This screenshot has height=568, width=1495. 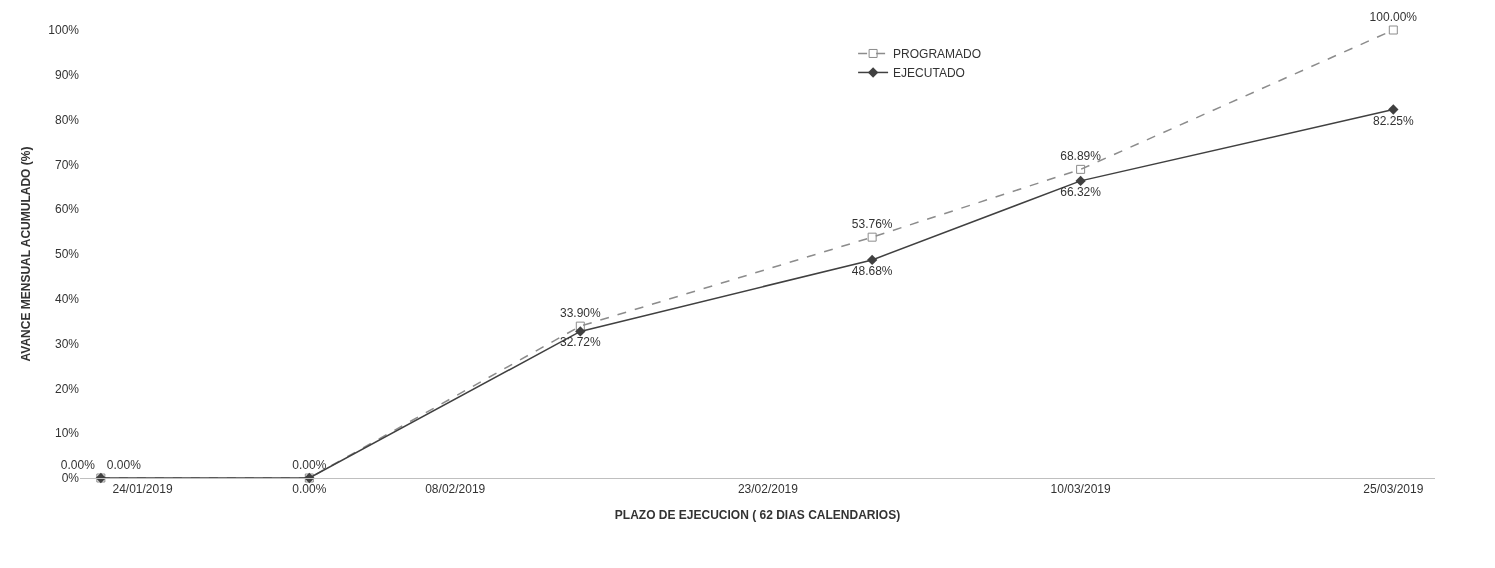 I want to click on data-label: 68.89%, so click(x=1081, y=156).